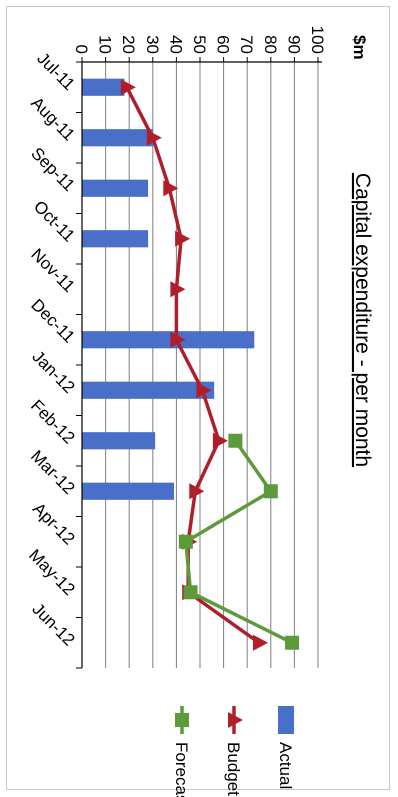  I want to click on y-tick-label: 0, so click(81, 49).